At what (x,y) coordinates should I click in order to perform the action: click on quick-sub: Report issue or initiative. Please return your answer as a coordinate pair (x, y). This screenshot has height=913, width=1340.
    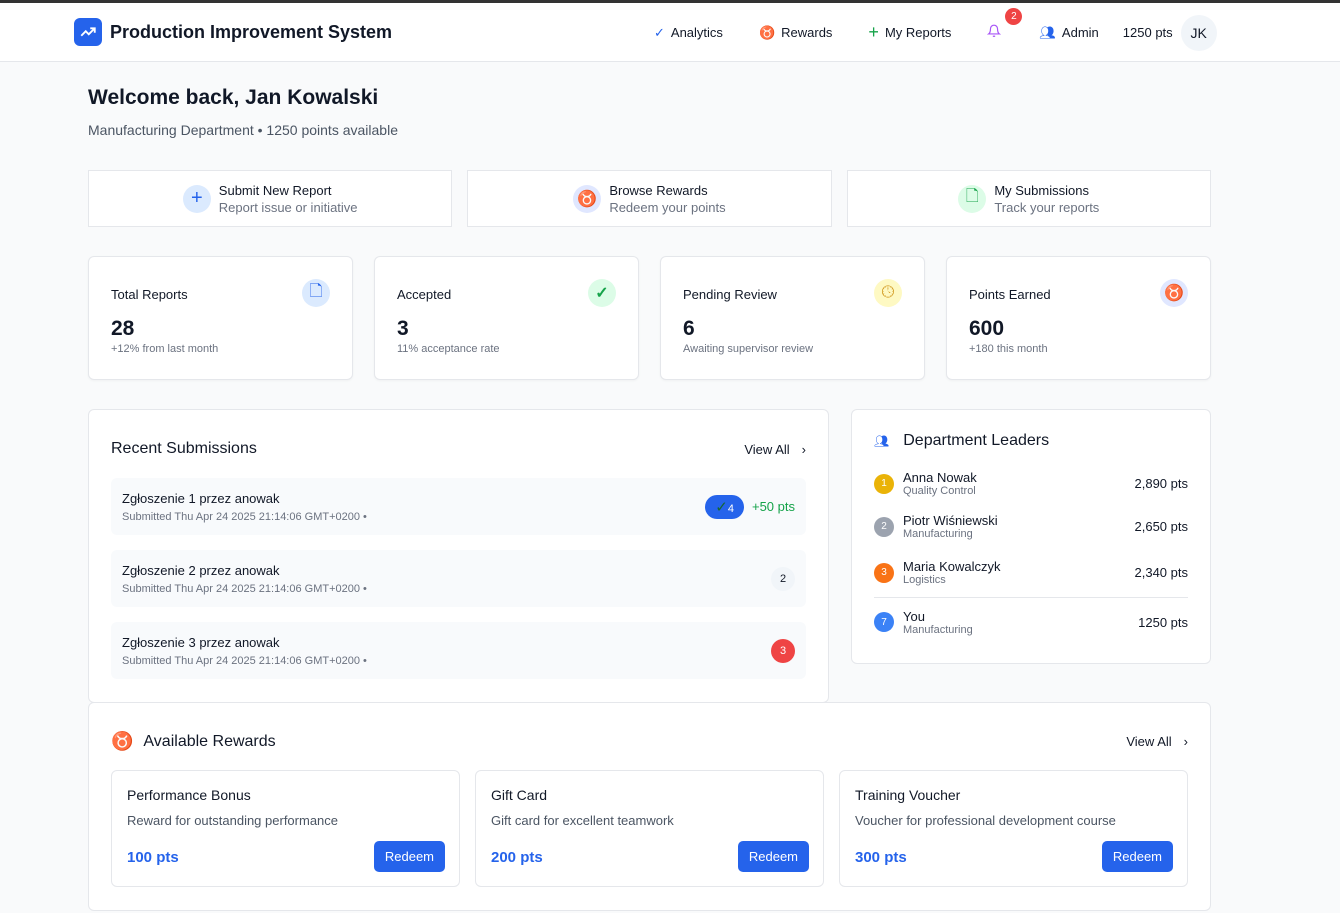
    Looking at the image, I should click on (288, 207).